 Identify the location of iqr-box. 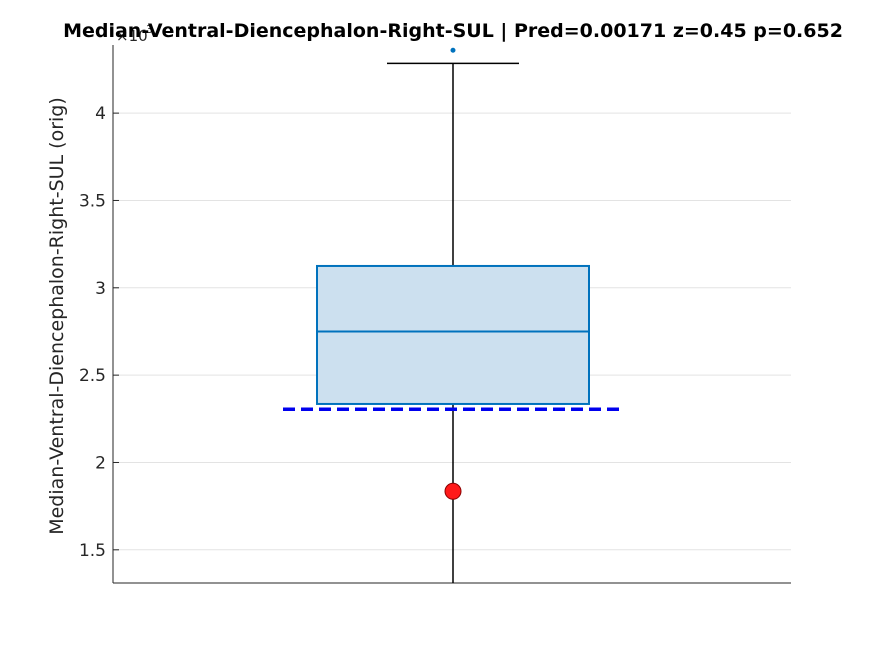
(453, 334).